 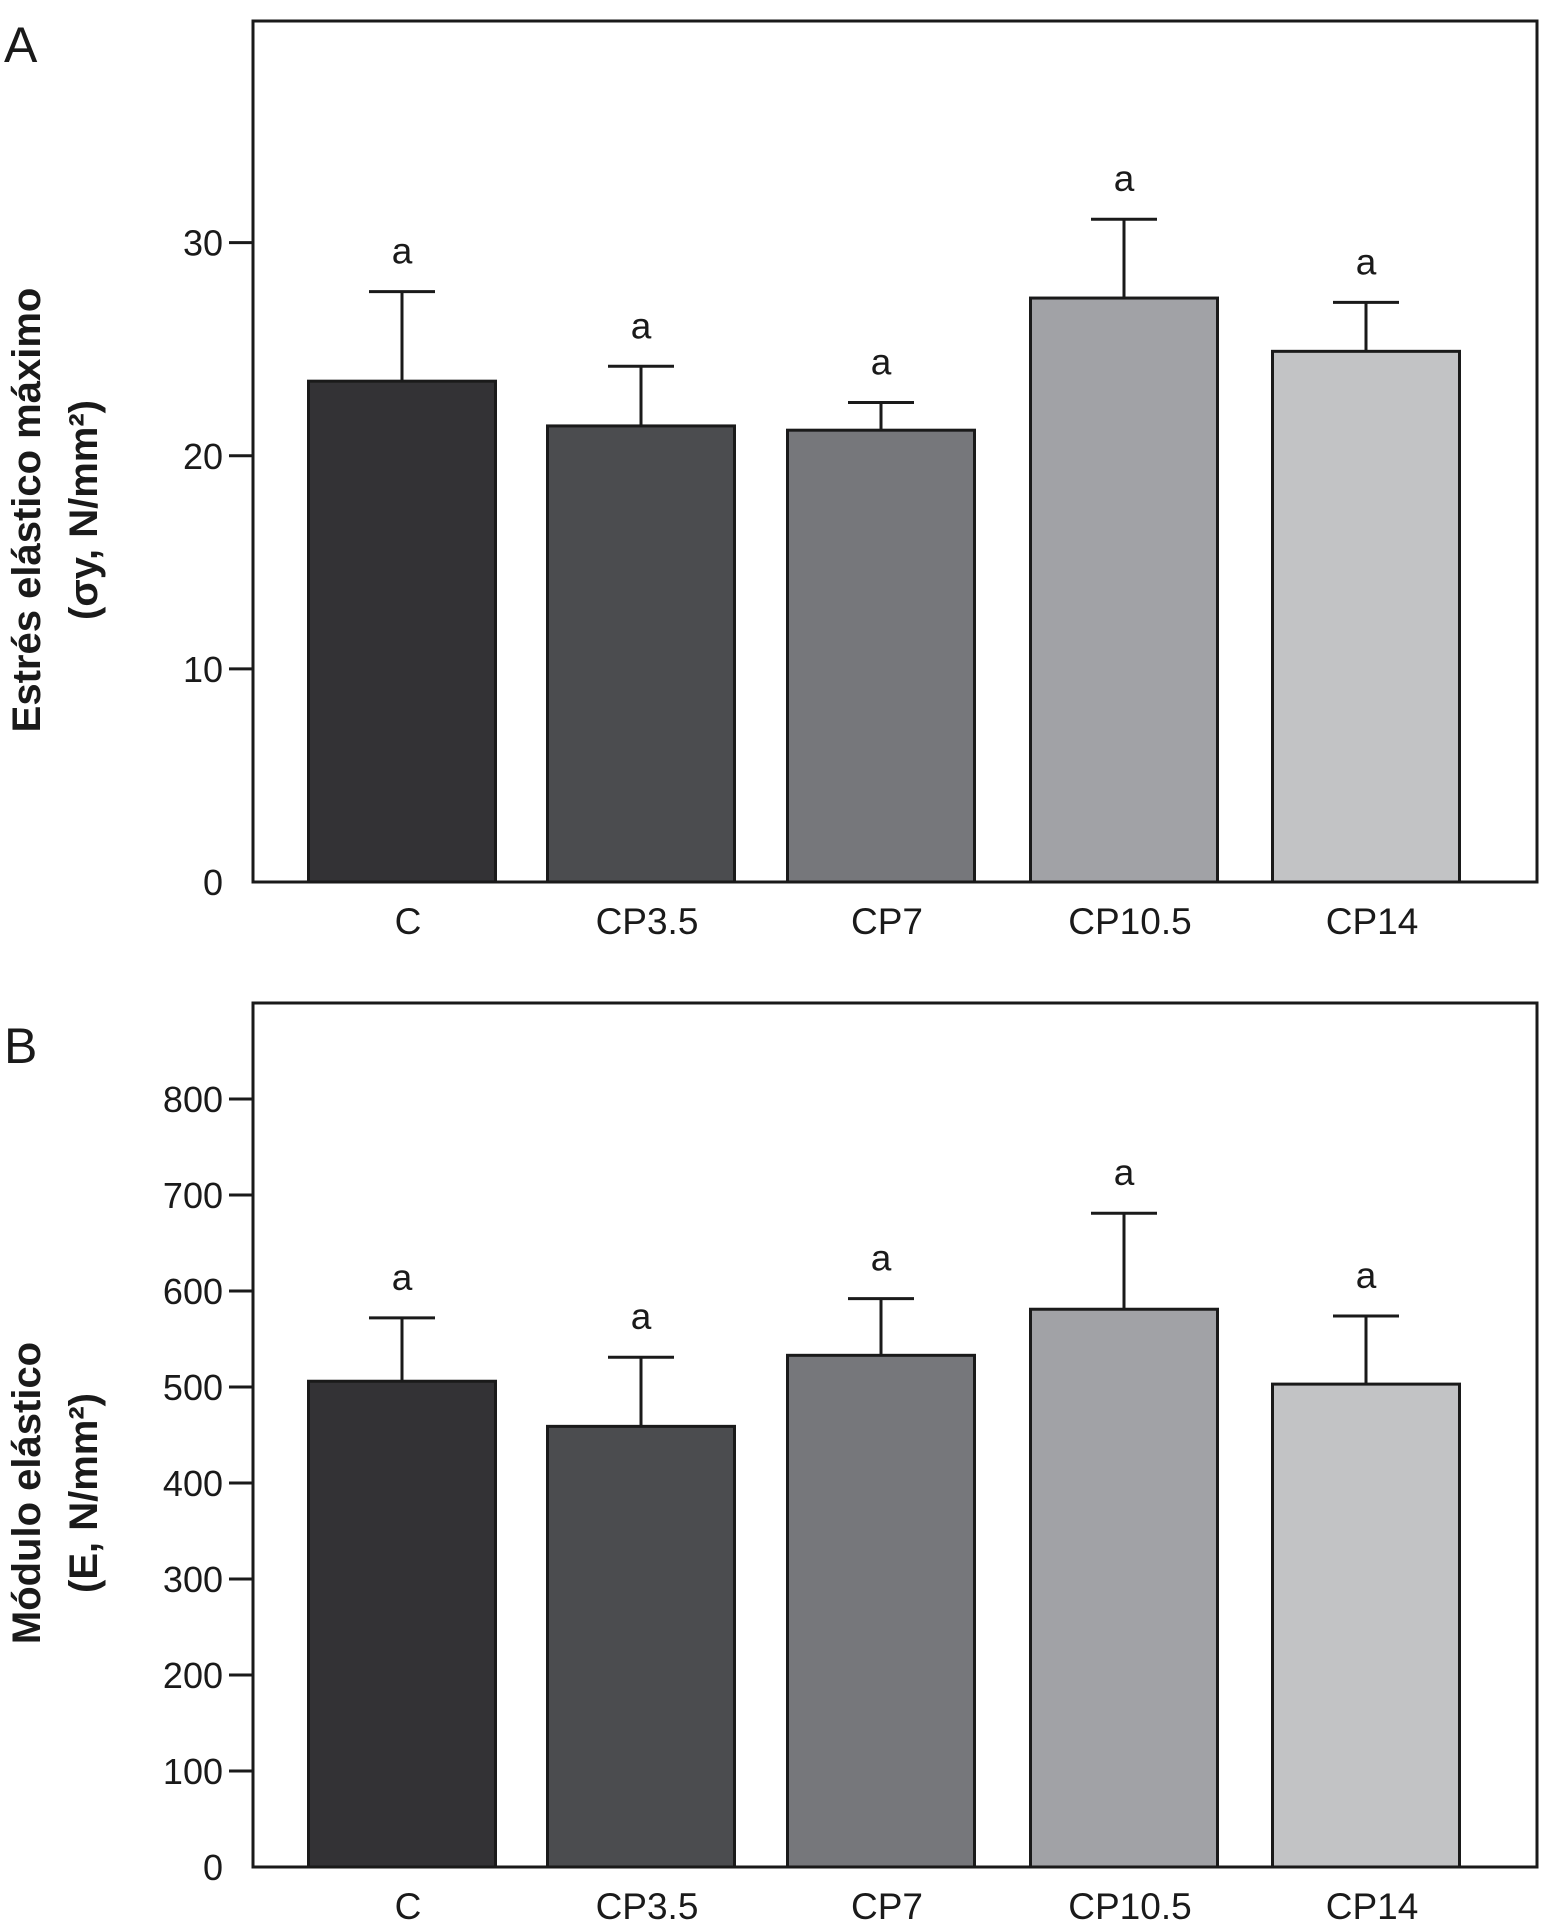 What do you see at coordinates (84, 510) in the screenshot?
I see `y-axis-title: (σy, N/mm²)` at bounding box center [84, 510].